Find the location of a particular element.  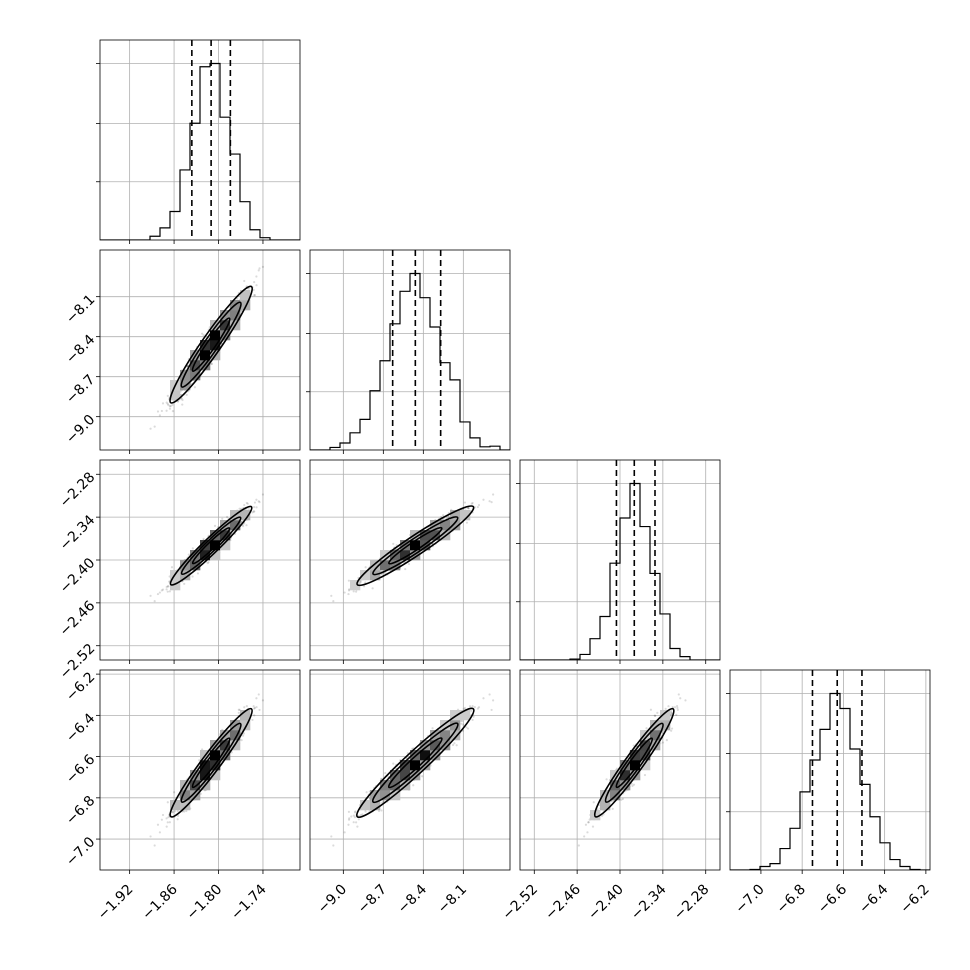

histogram-line is located at coordinates (410, 361).